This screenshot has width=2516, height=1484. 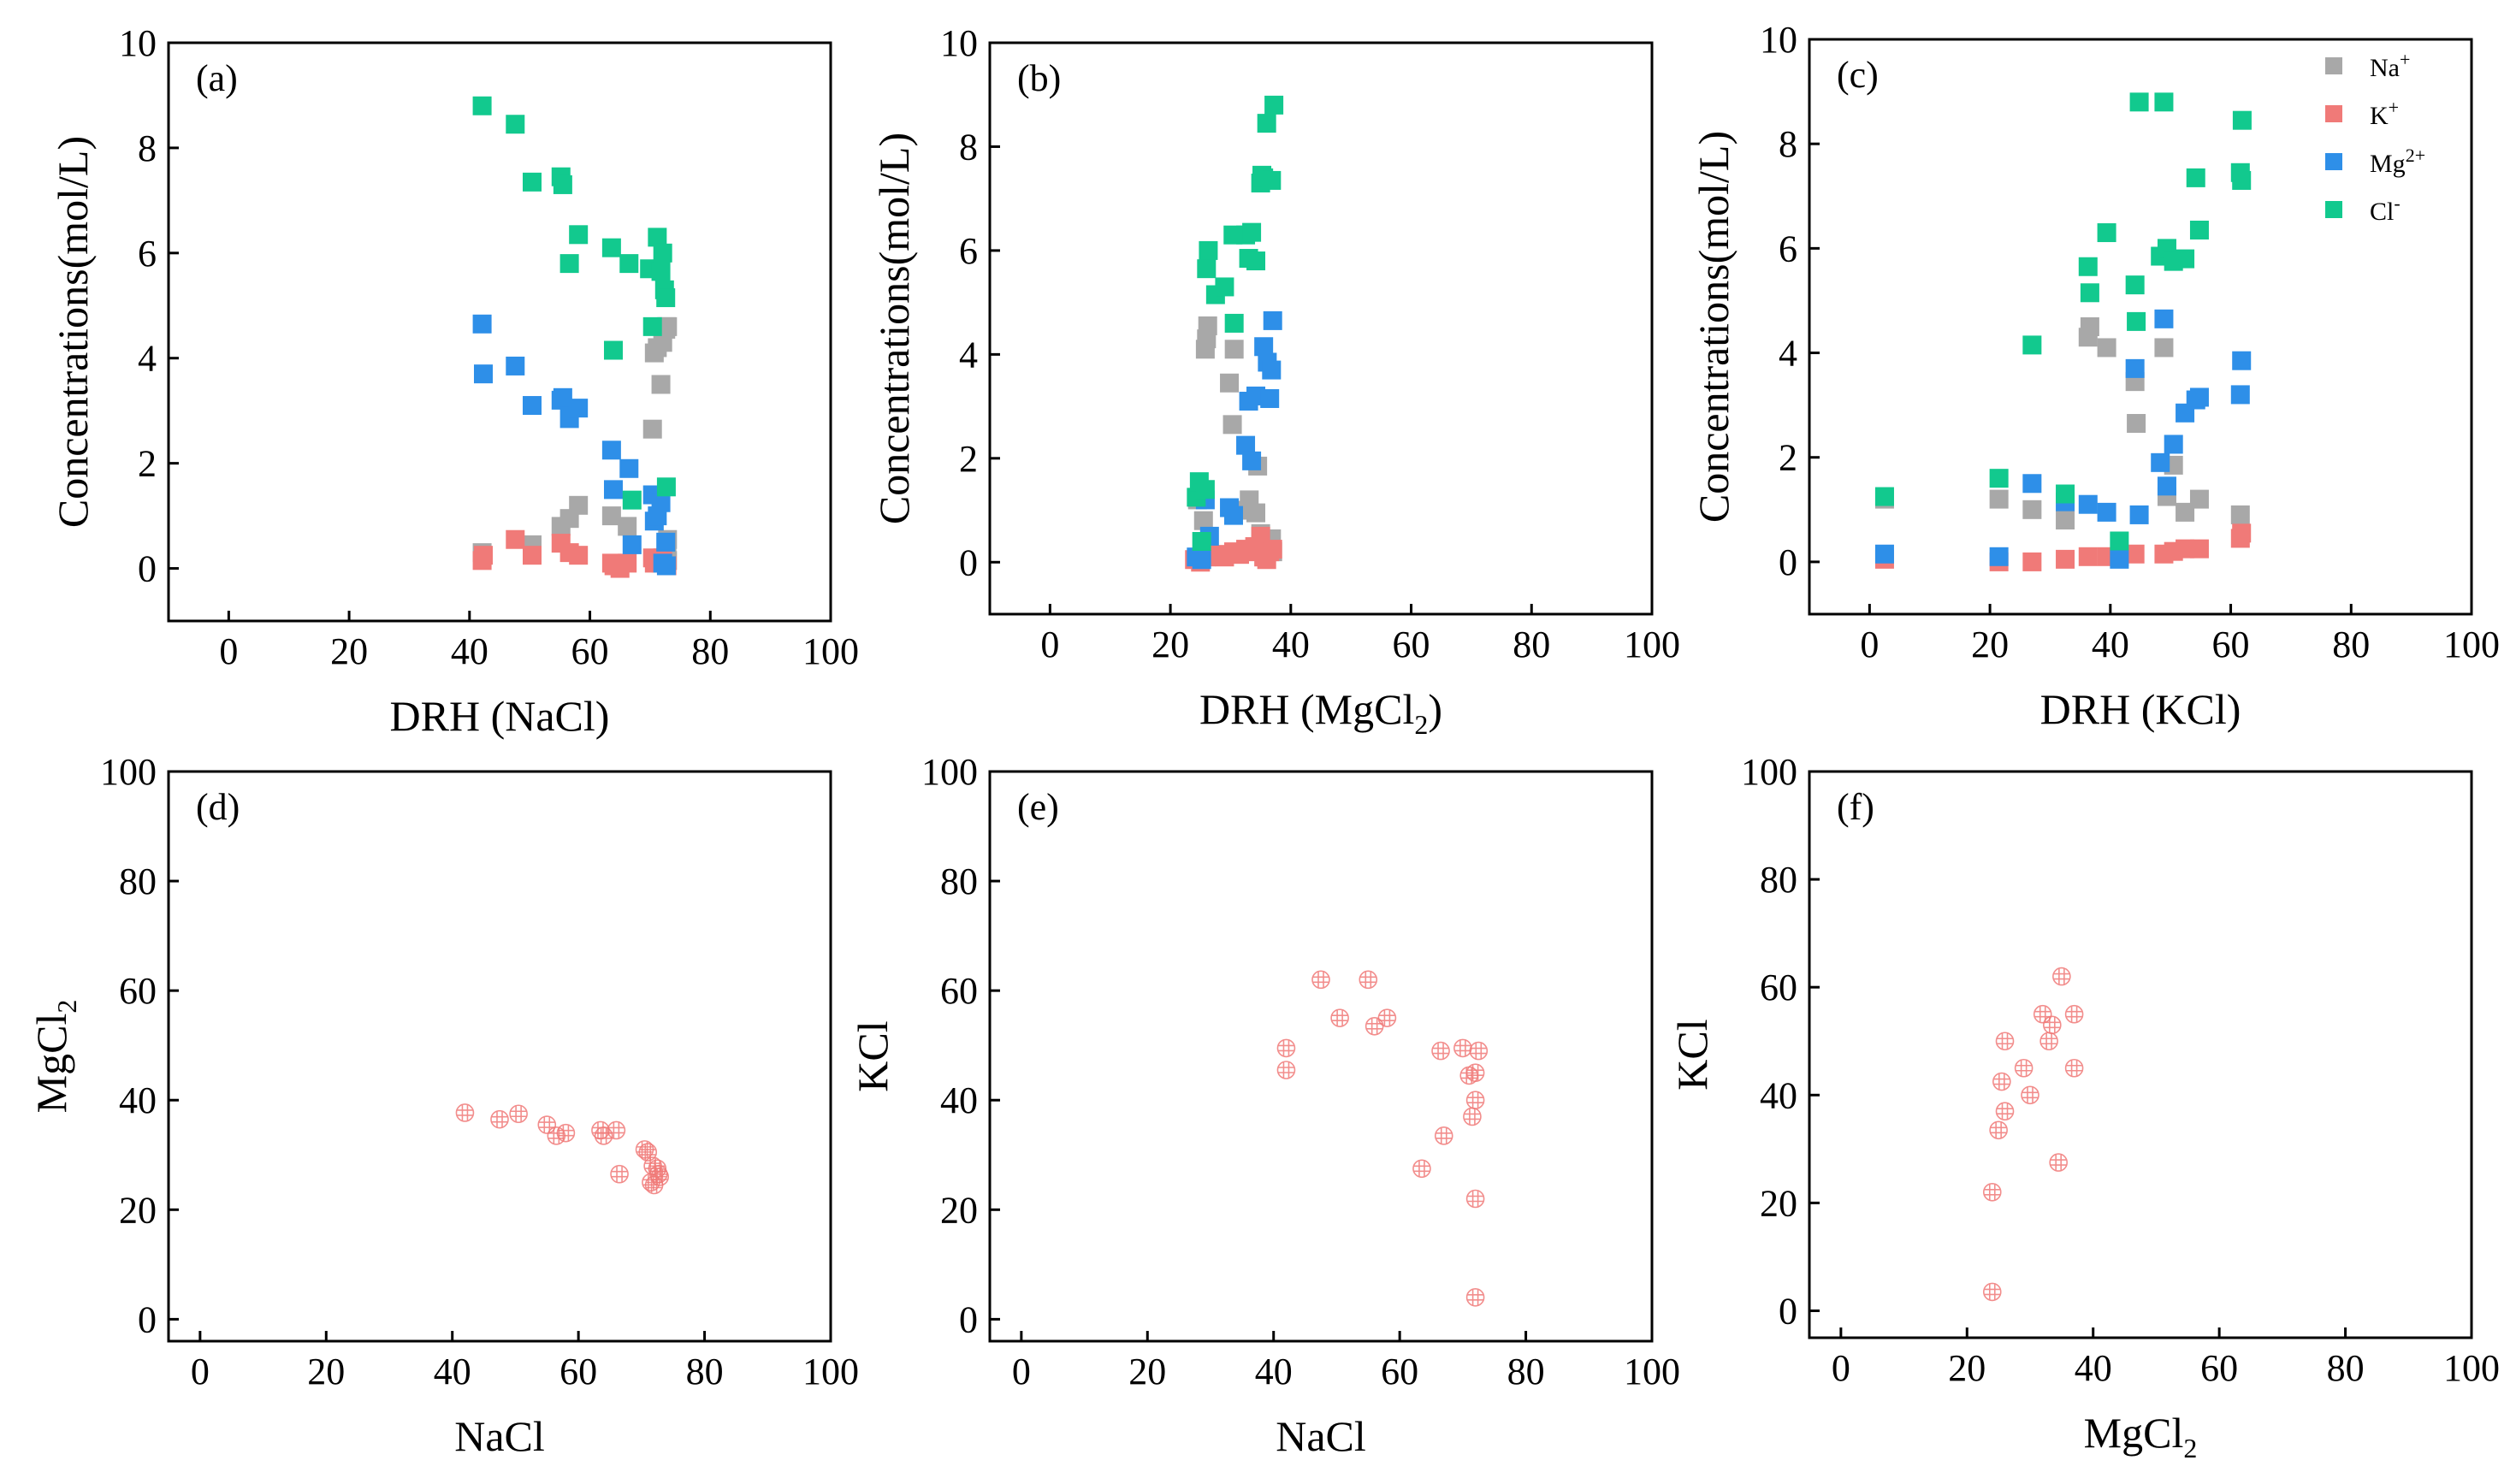 I want to click on x-tick-label: 80, so click(x=1526, y=1371).